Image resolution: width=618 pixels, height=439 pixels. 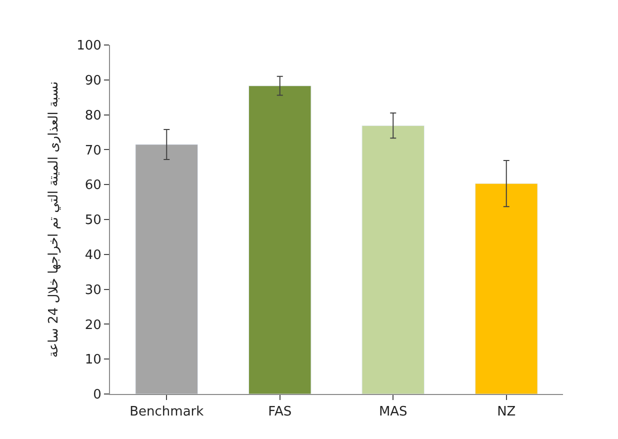 What do you see at coordinates (93, 150) in the screenshot?
I see `y-tick-label: 70` at bounding box center [93, 150].